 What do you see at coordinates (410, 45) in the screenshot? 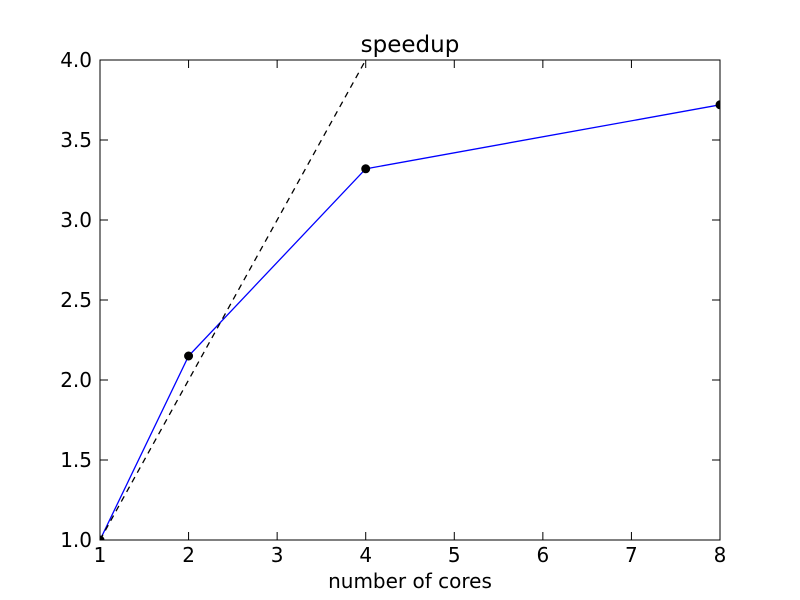
I see `chart-title: speedup` at bounding box center [410, 45].